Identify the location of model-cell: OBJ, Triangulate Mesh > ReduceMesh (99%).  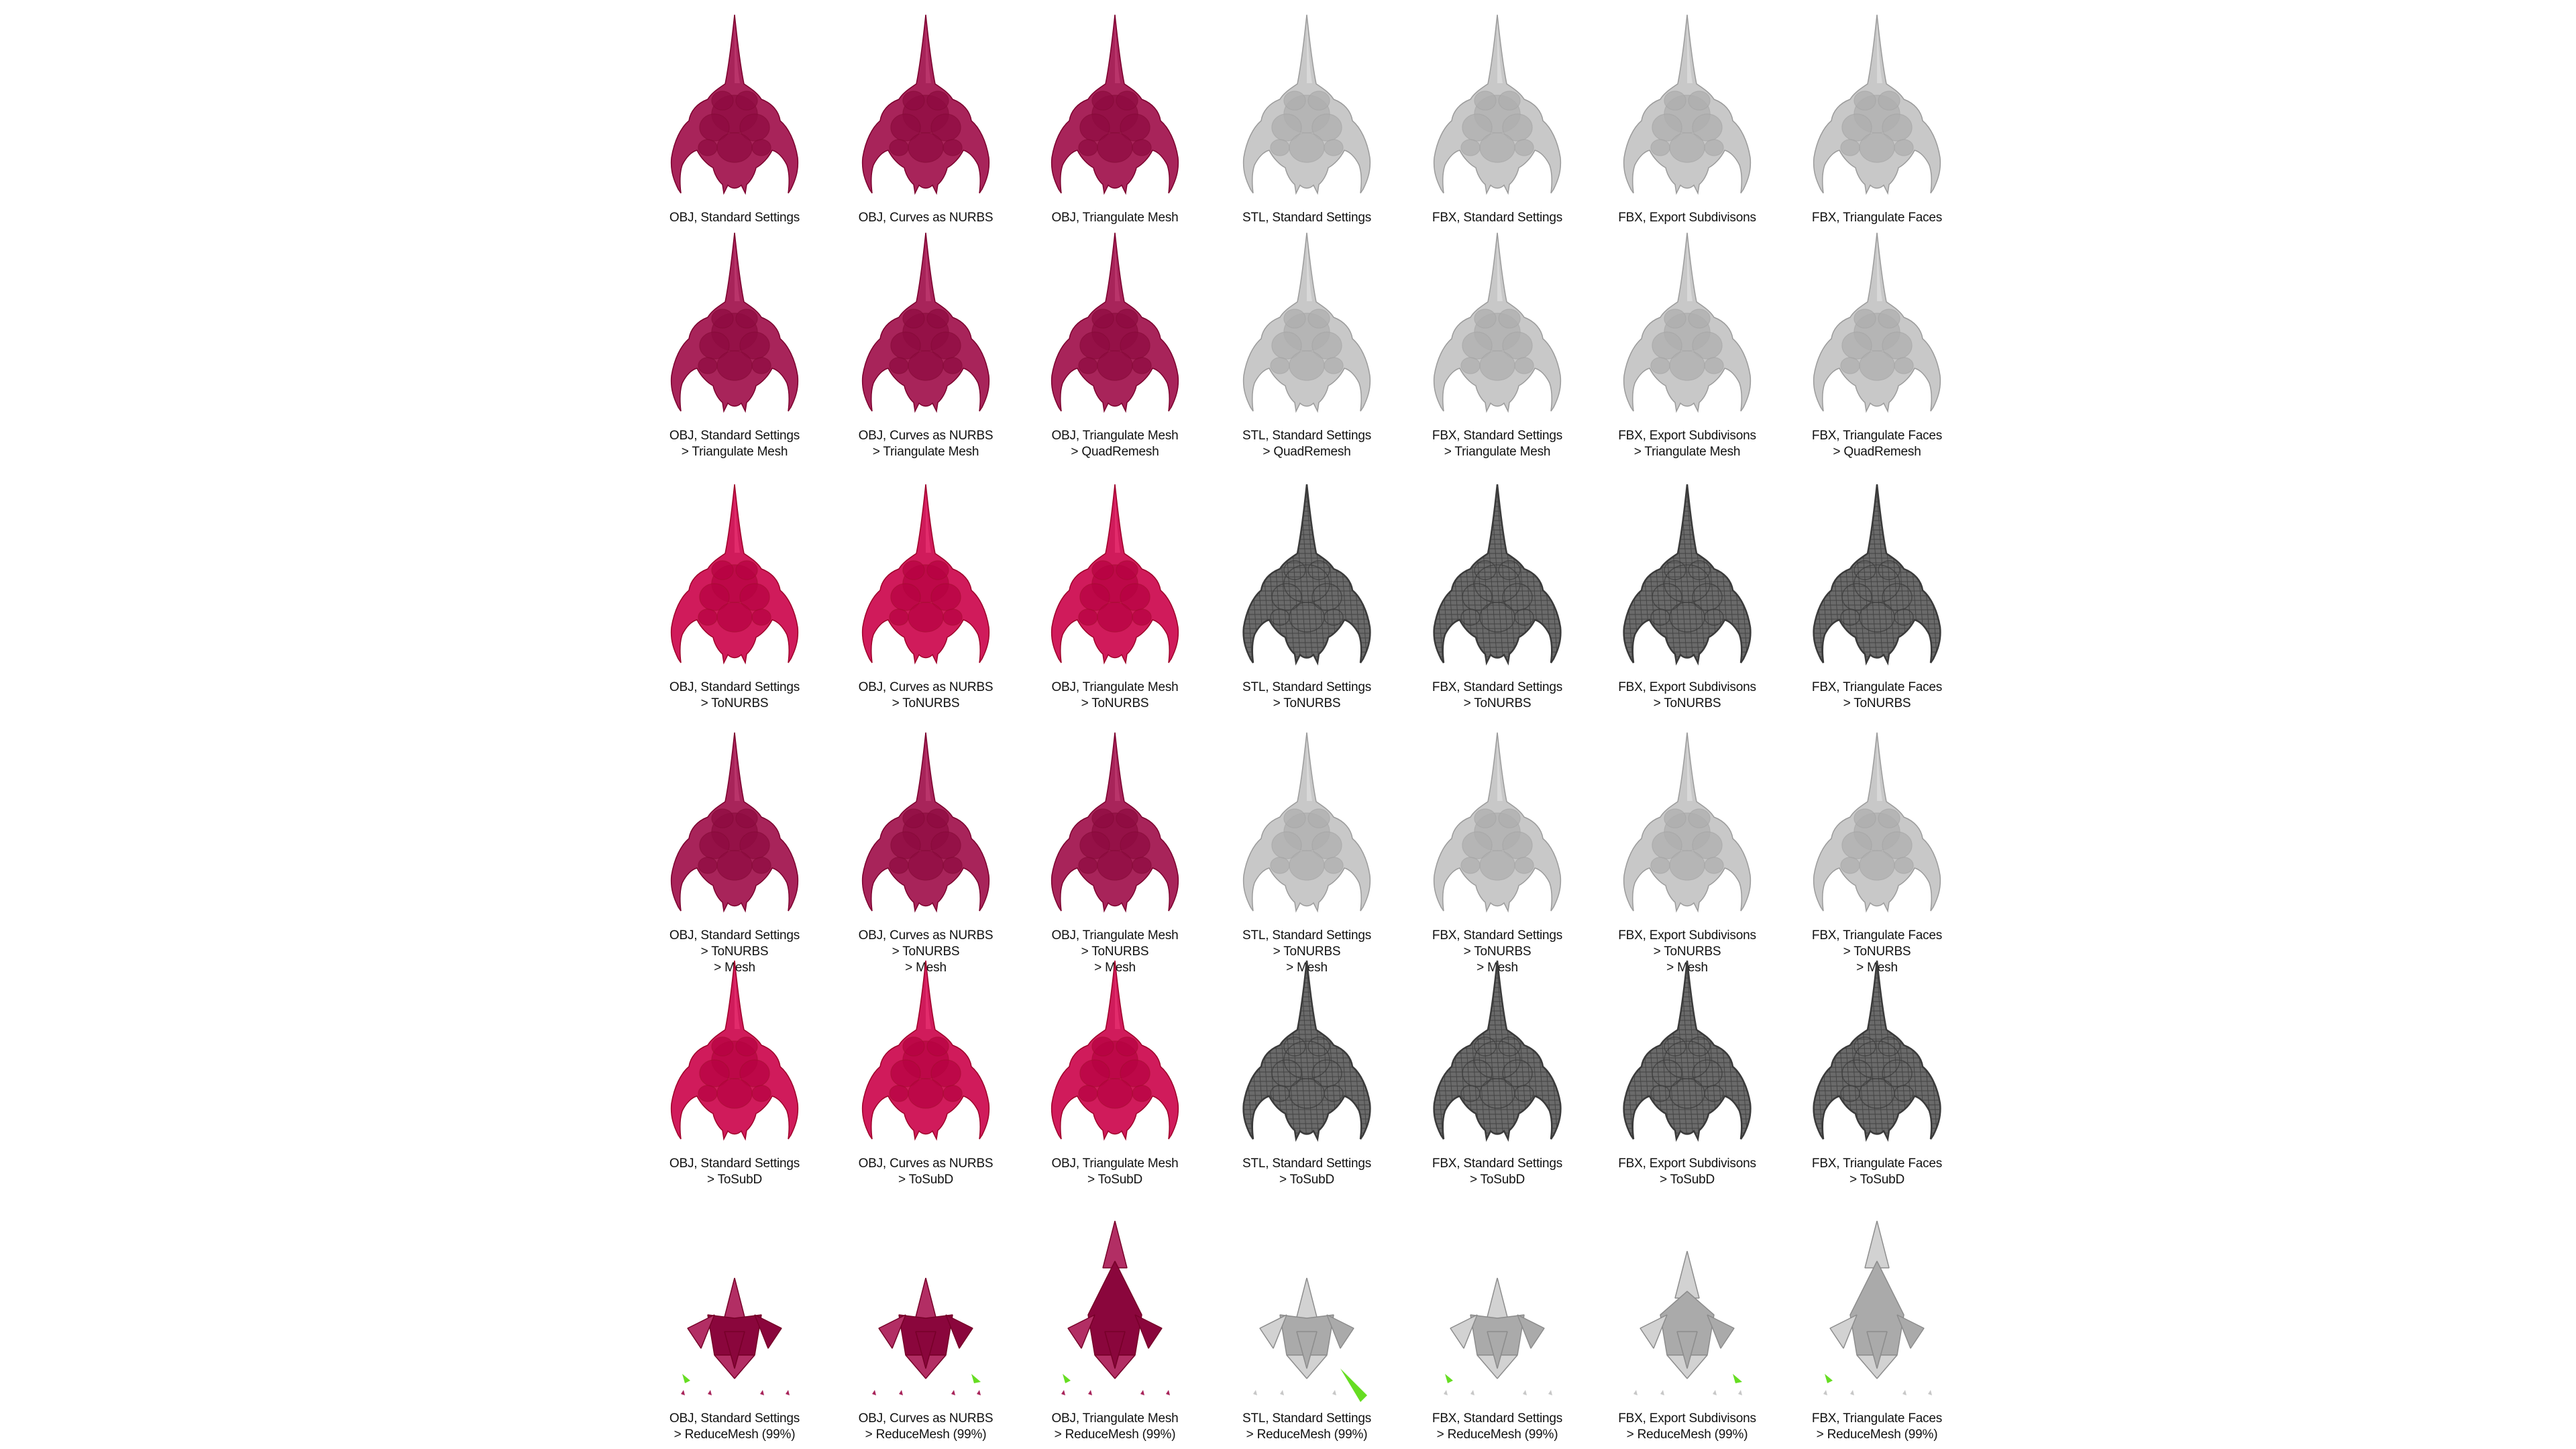
(1115, 1328).